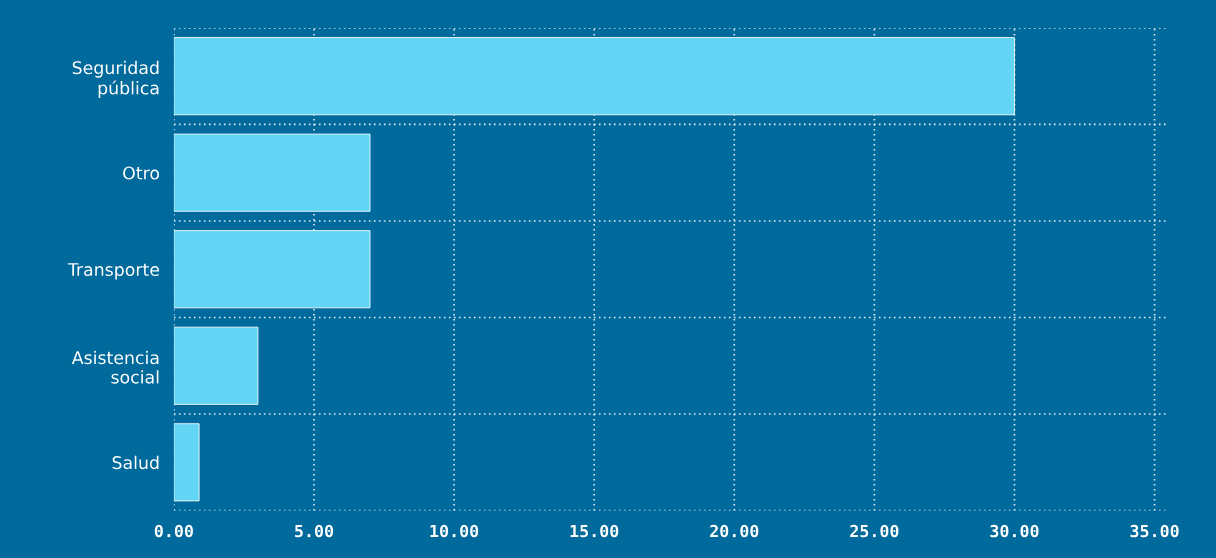  Describe the element at coordinates (874, 531) in the screenshot. I see `x-tick-label: 25.00` at that location.